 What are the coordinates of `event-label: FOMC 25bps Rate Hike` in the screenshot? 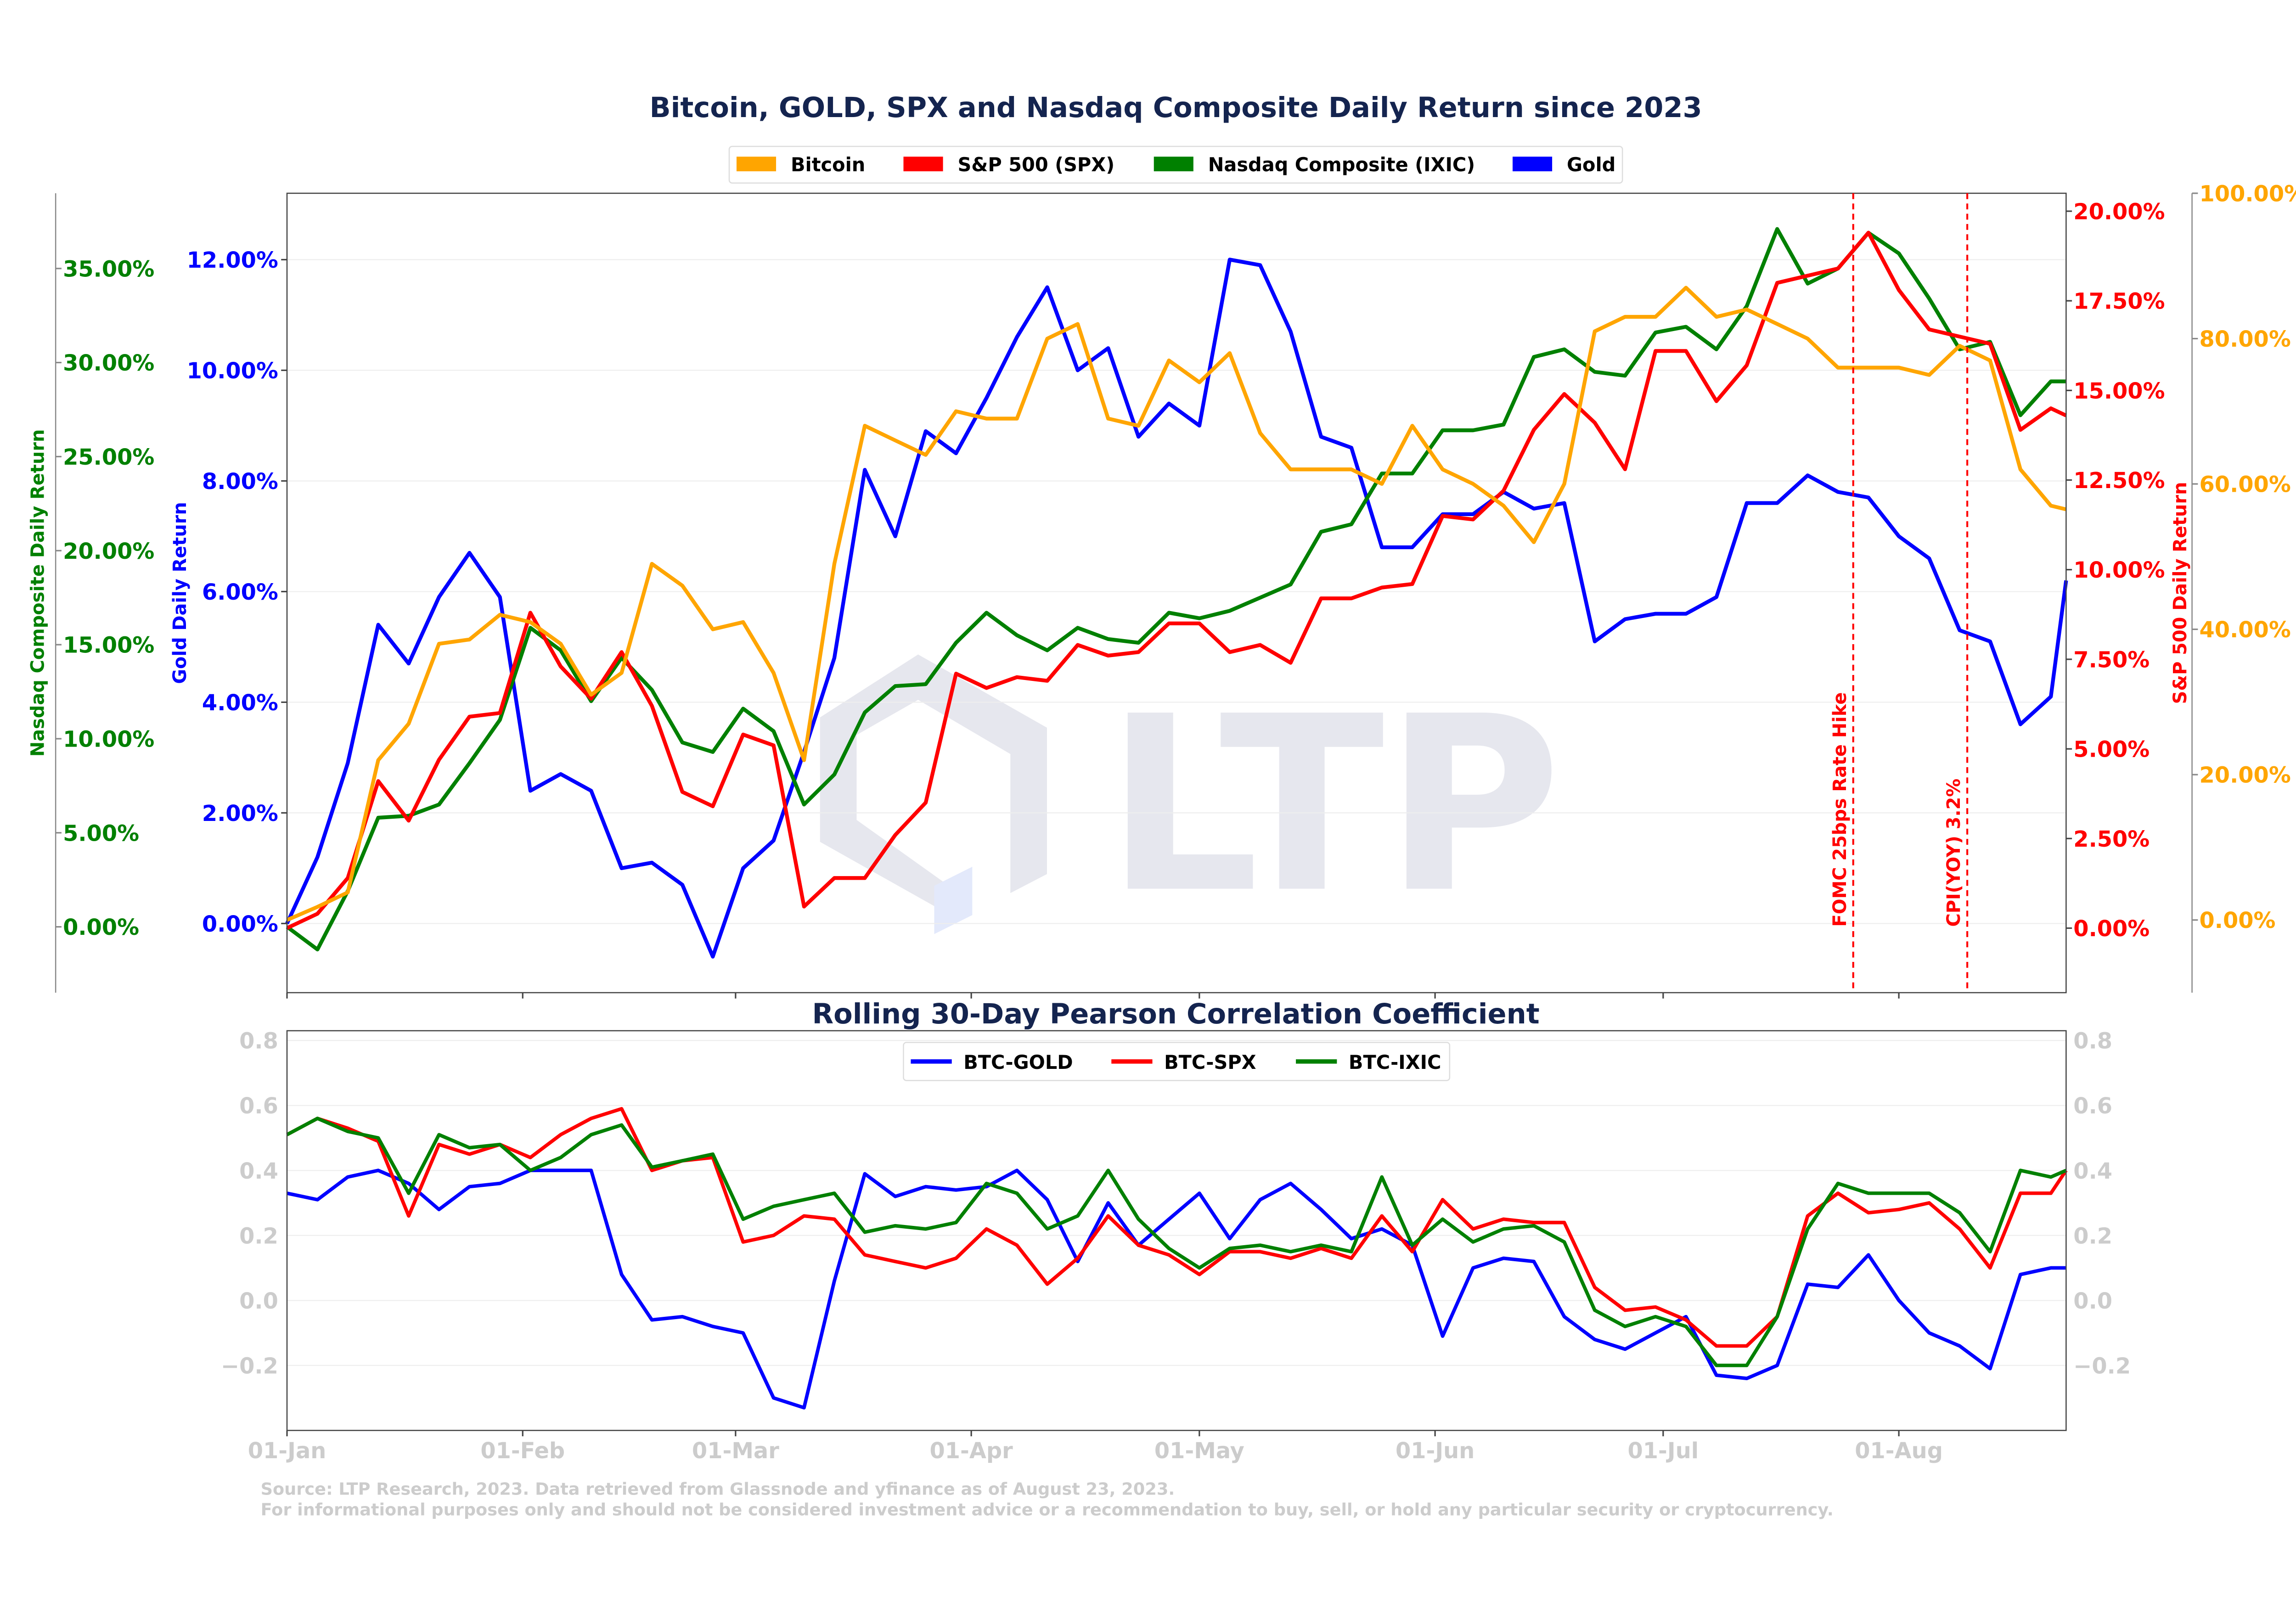 It's located at (1840, 809).